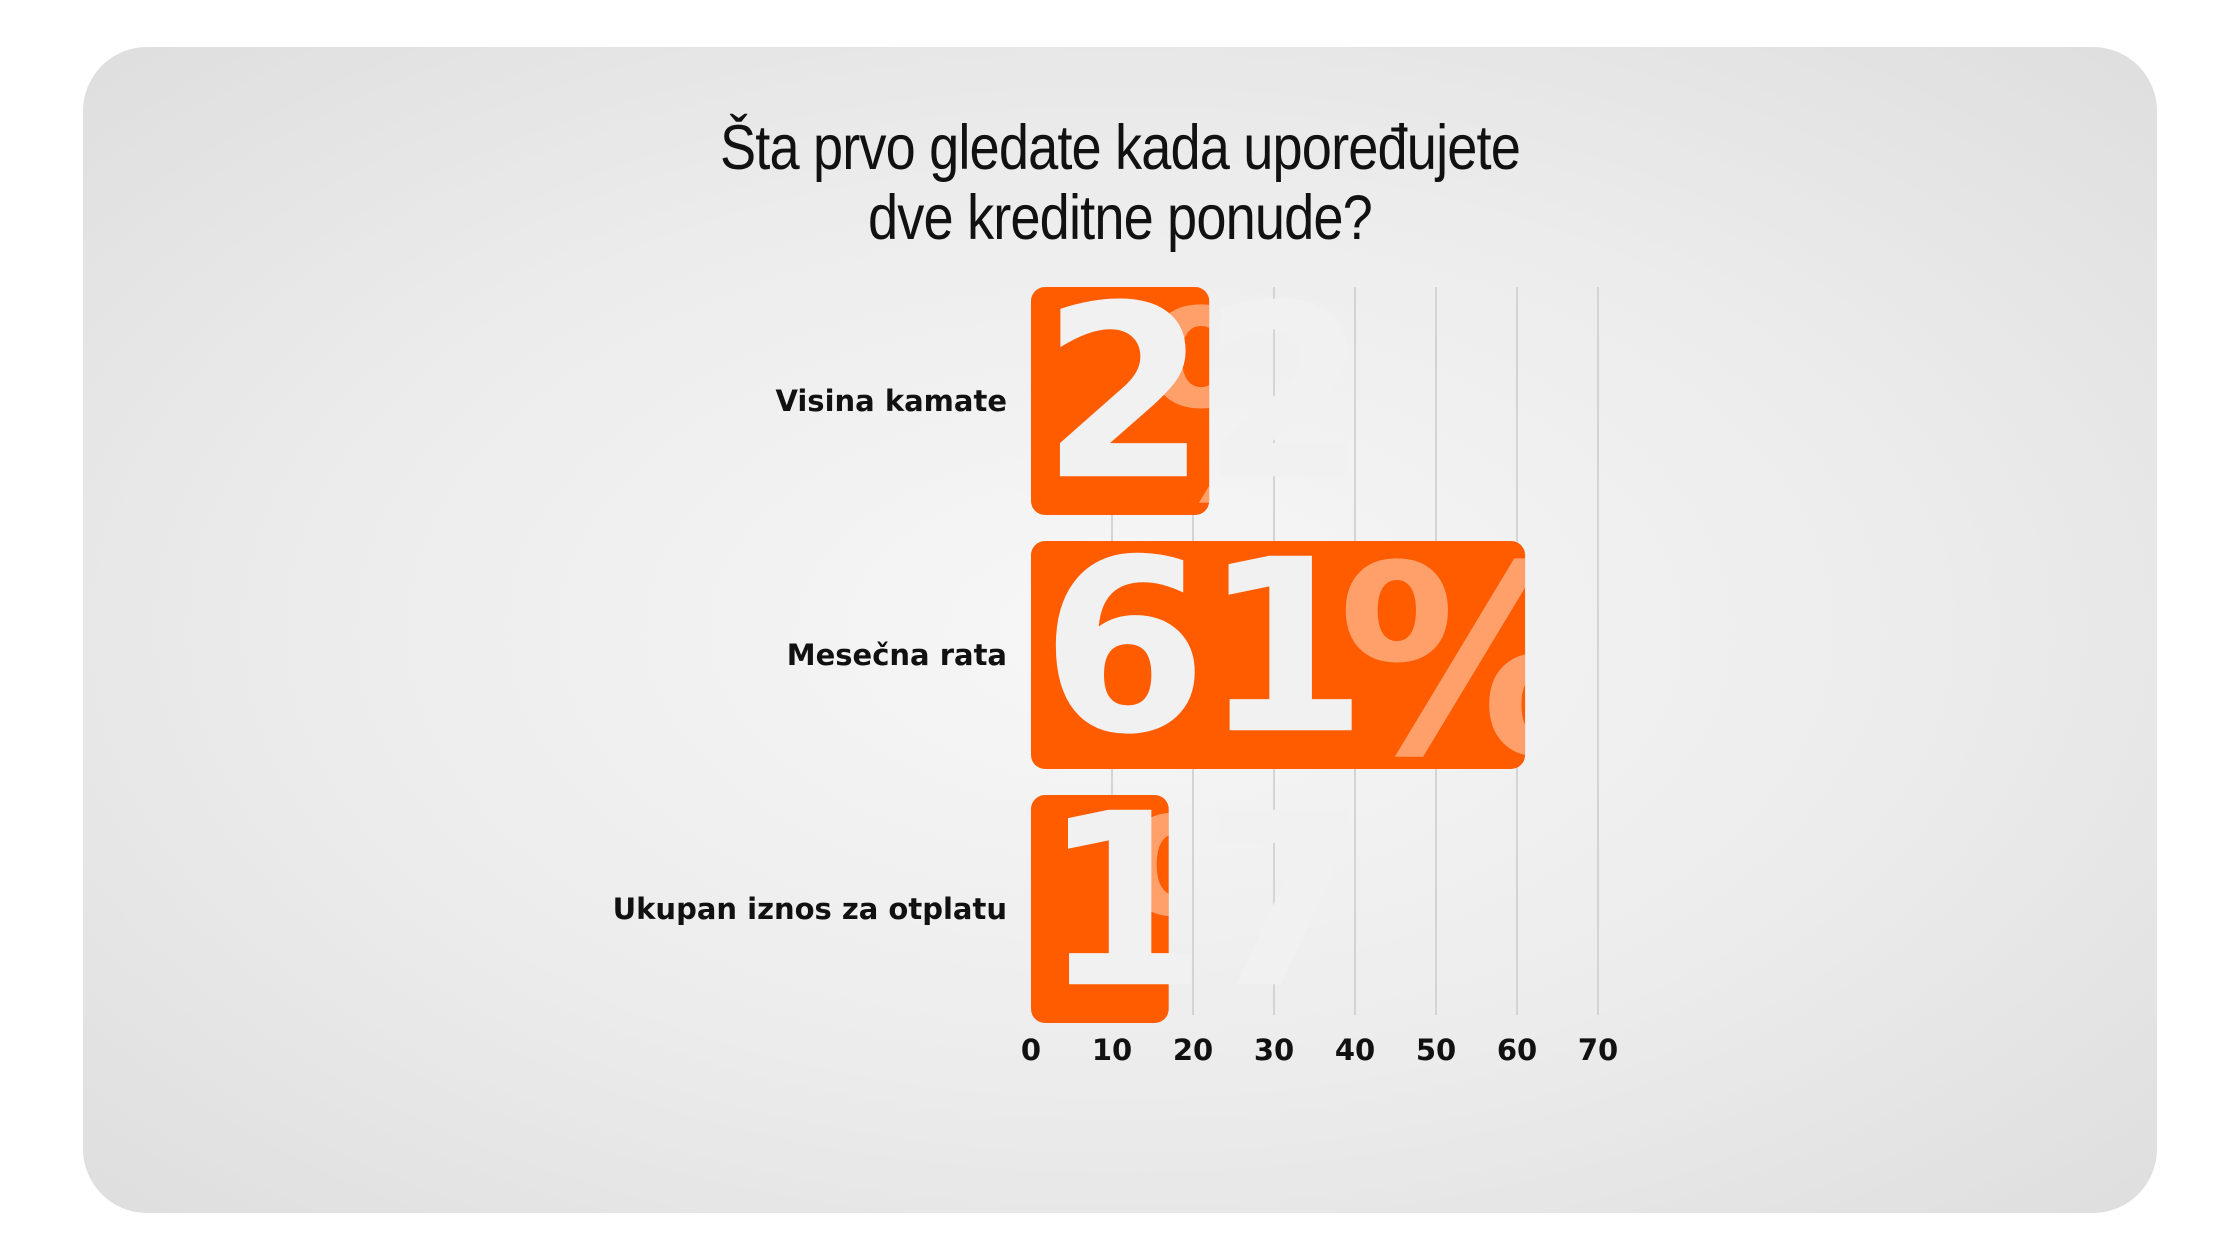 This screenshot has height=1260, width=2240. I want to click on bar-value-label-1: %22, so click(1222, 408).